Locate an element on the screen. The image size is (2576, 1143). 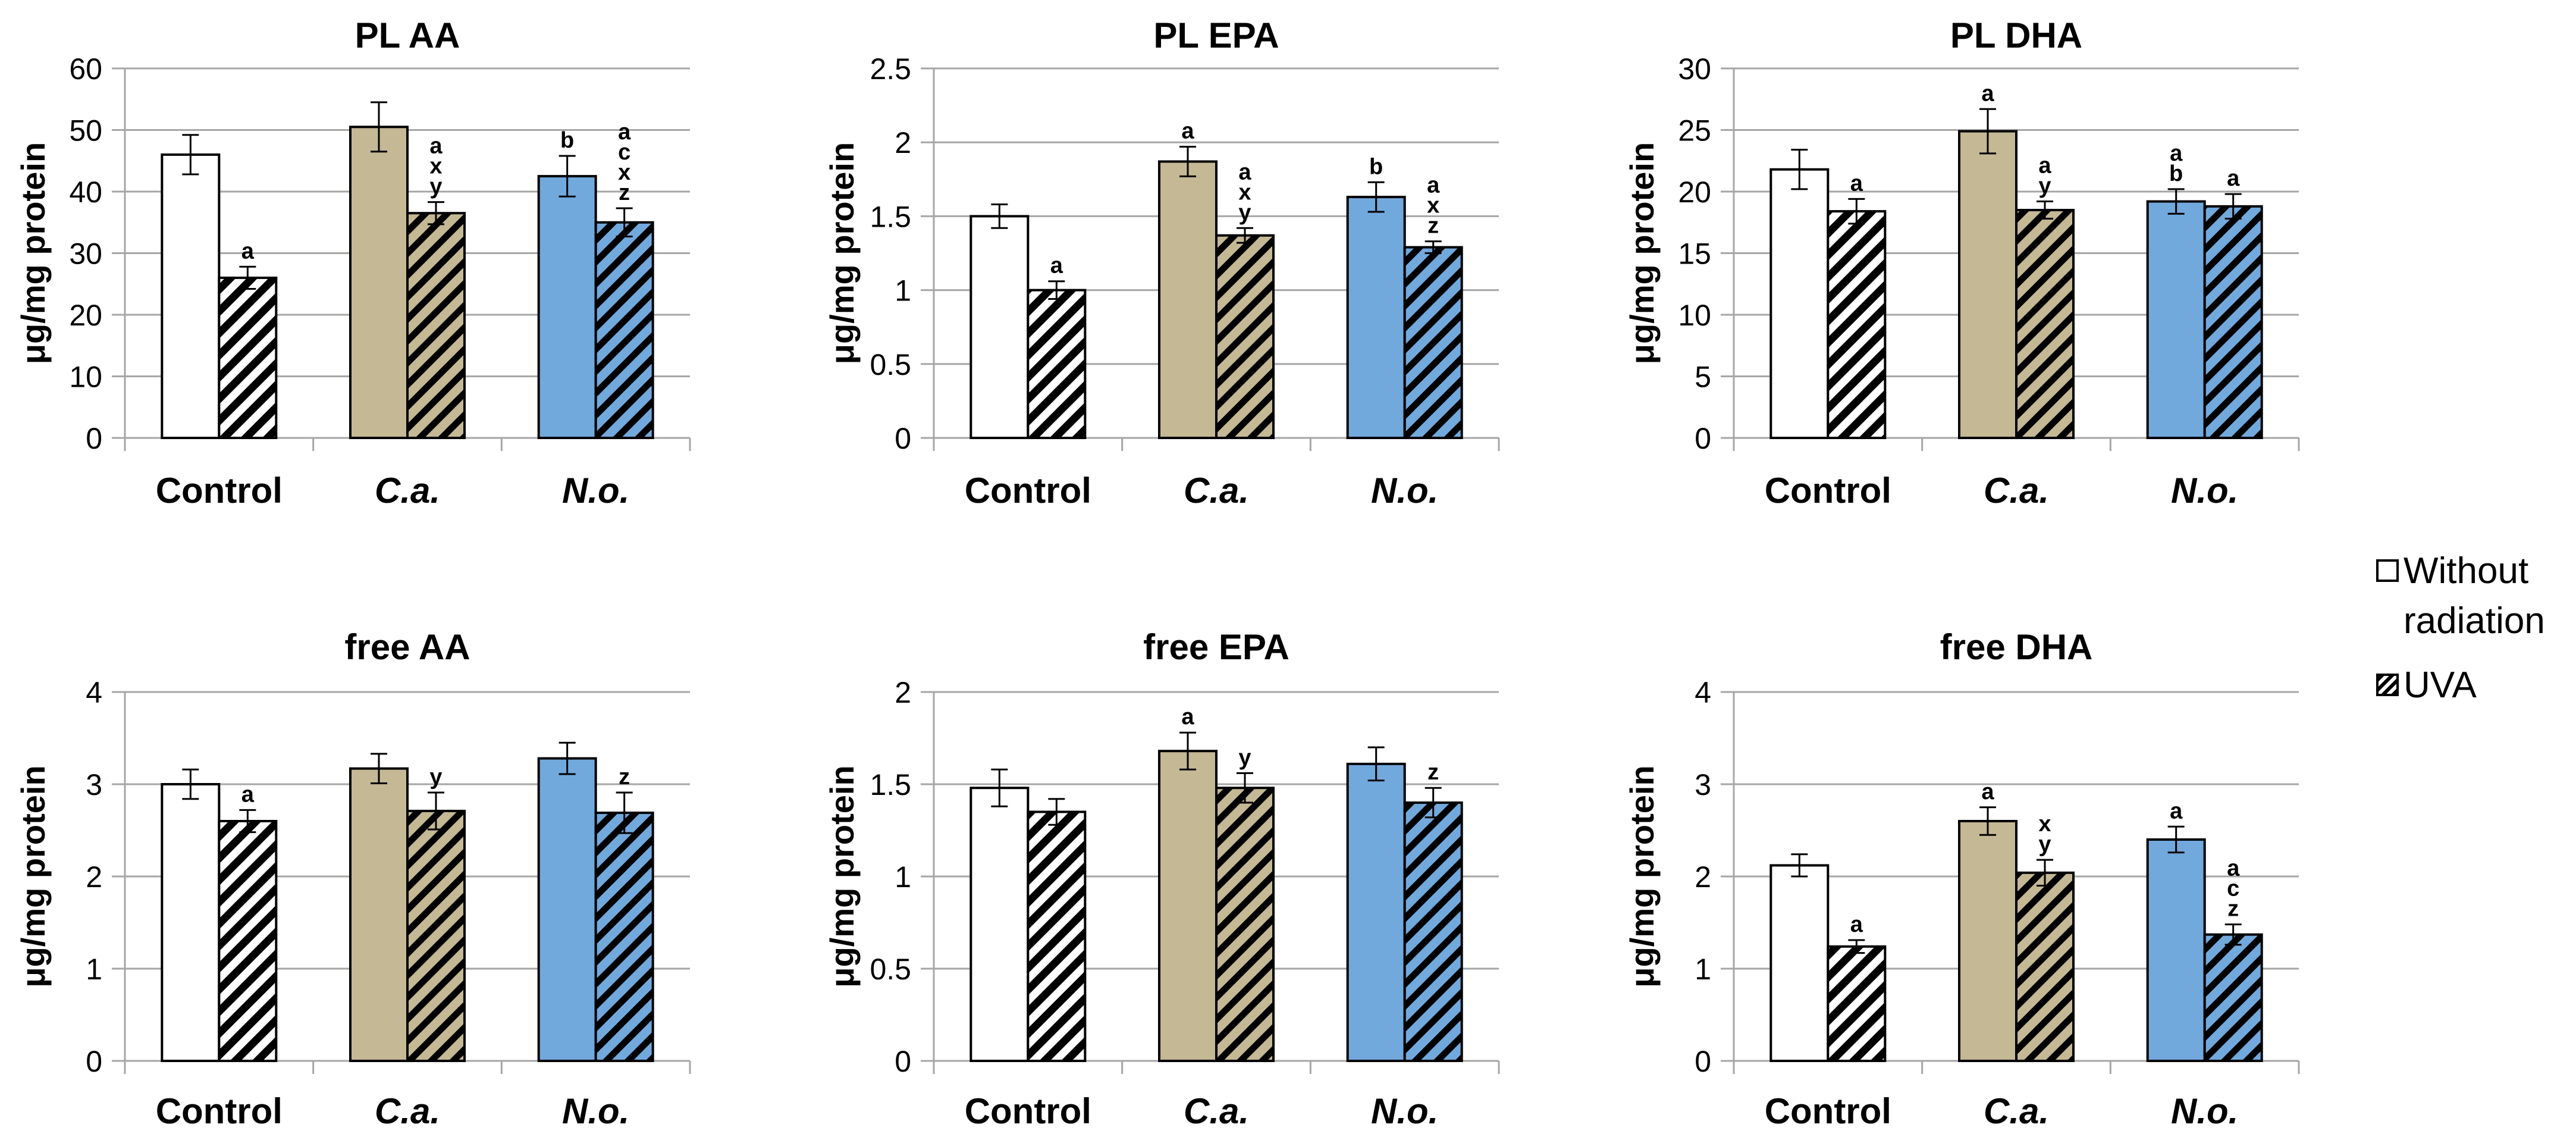
chart-title-pl-dha: PL DHA is located at coordinates (2016, 35).